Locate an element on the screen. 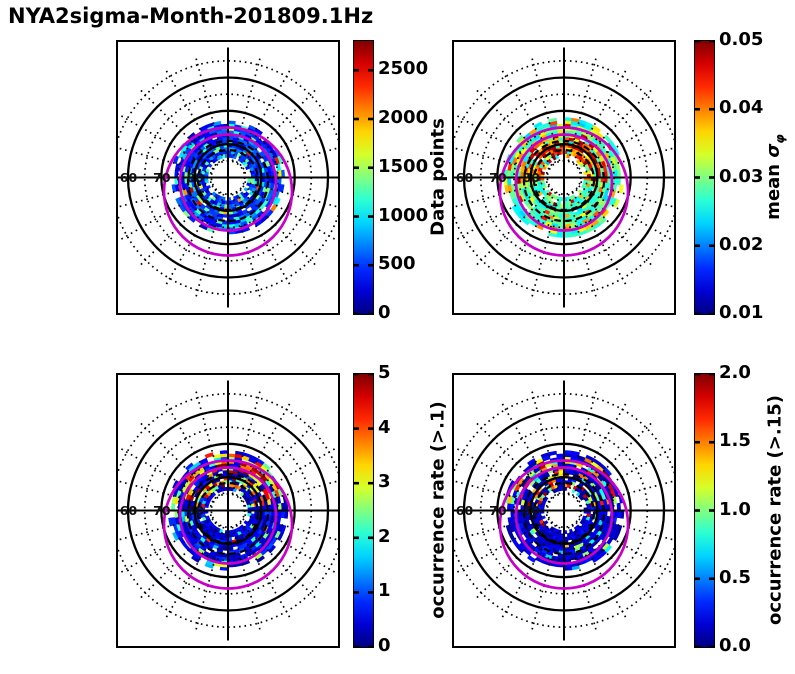 The height and width of the screenshot is (674, 795). colorbar-tick-label: 1 is located at coordinates (384, 591).